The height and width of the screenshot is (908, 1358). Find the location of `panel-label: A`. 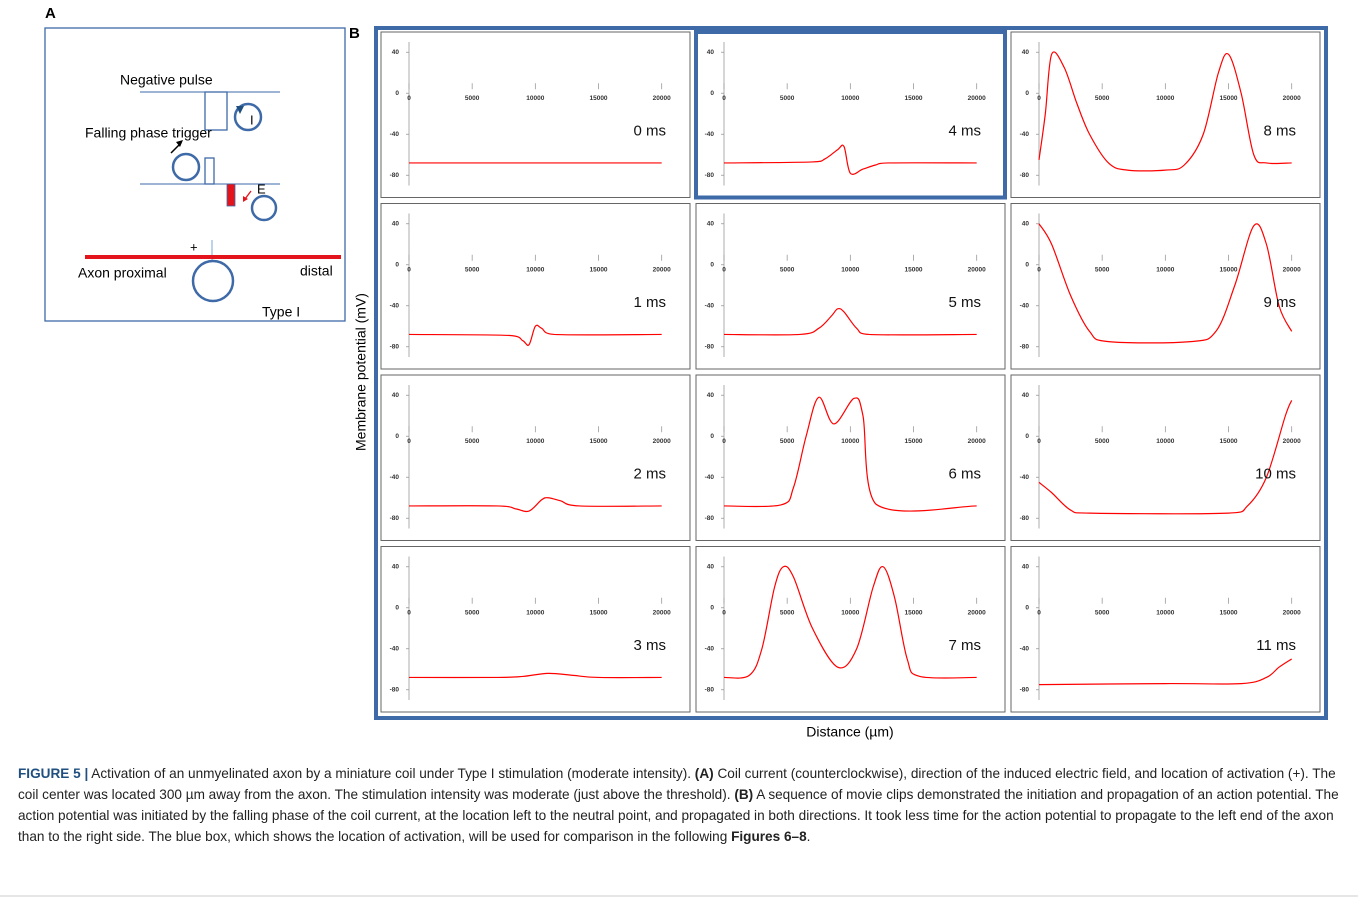

panel-label: A is located at coordinates (50, 13).